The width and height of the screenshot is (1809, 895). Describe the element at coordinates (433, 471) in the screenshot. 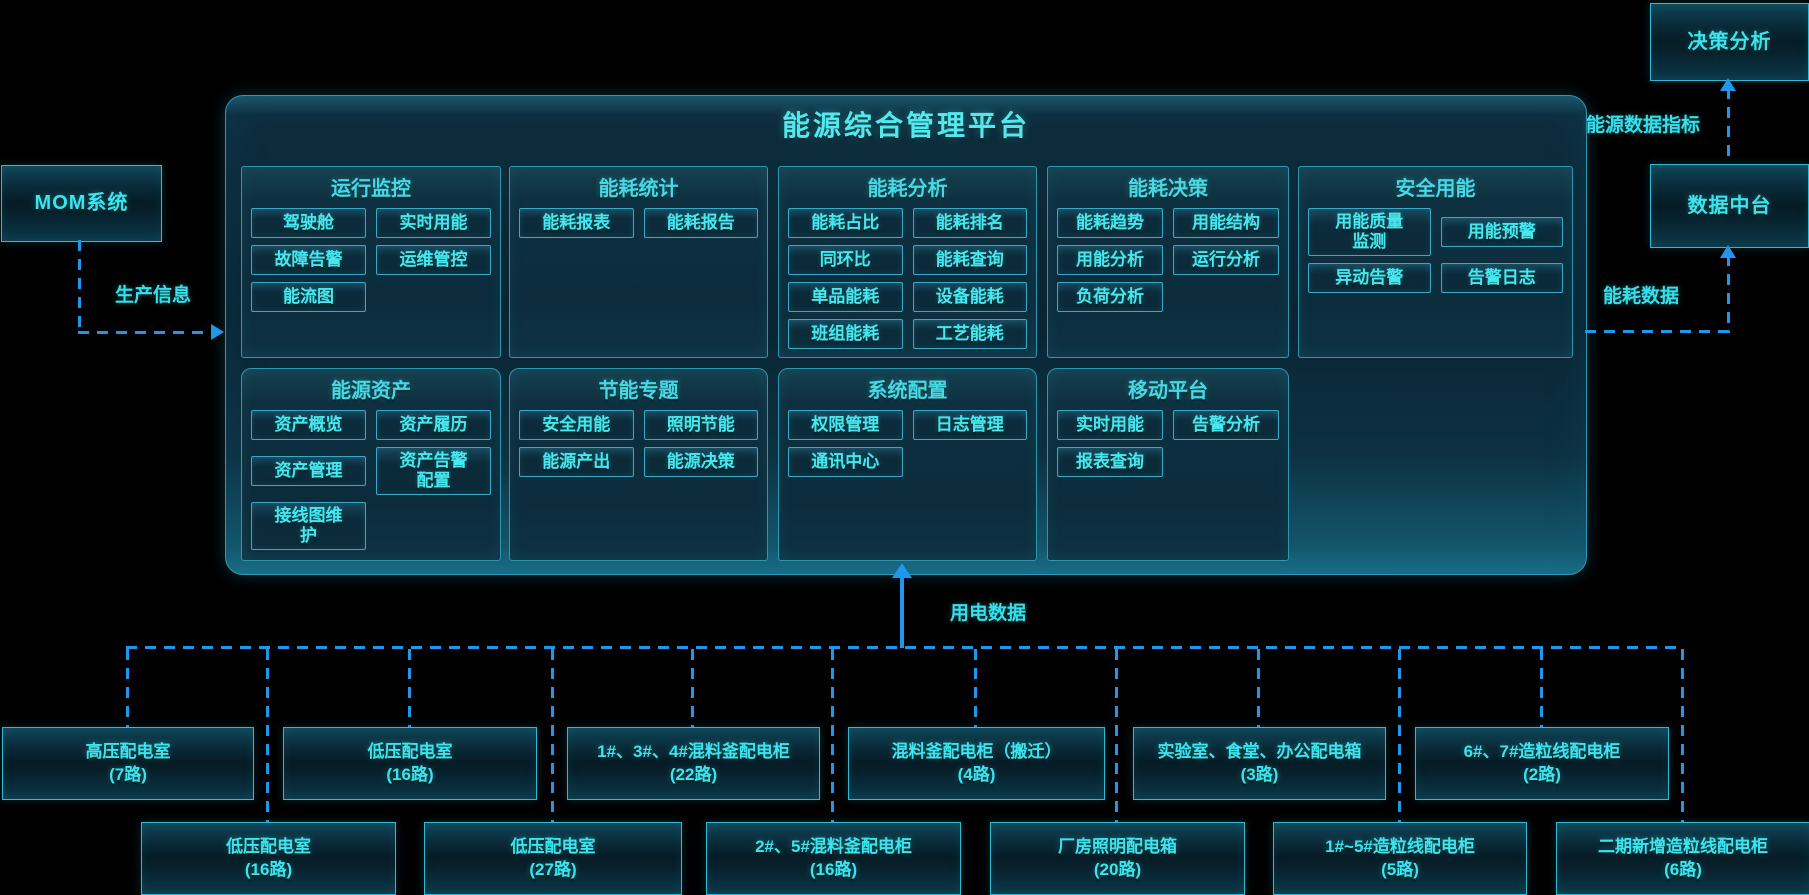

I see `feature-chip: 资产告警 配置` at that location.